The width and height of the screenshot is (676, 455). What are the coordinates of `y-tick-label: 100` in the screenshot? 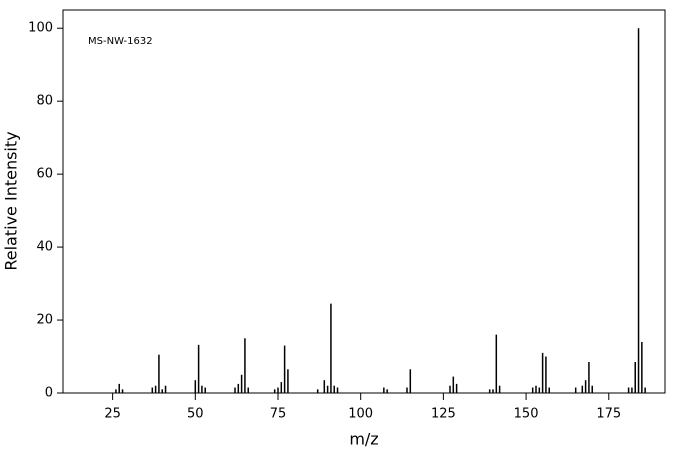 It's located at (40, 28).